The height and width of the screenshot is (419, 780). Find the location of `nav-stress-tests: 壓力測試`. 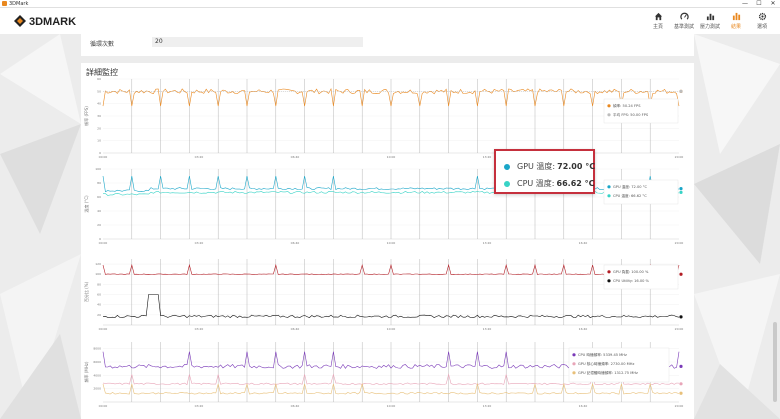

nav-stress-tests: 壓力測試 is located at coordinates (710, 22).